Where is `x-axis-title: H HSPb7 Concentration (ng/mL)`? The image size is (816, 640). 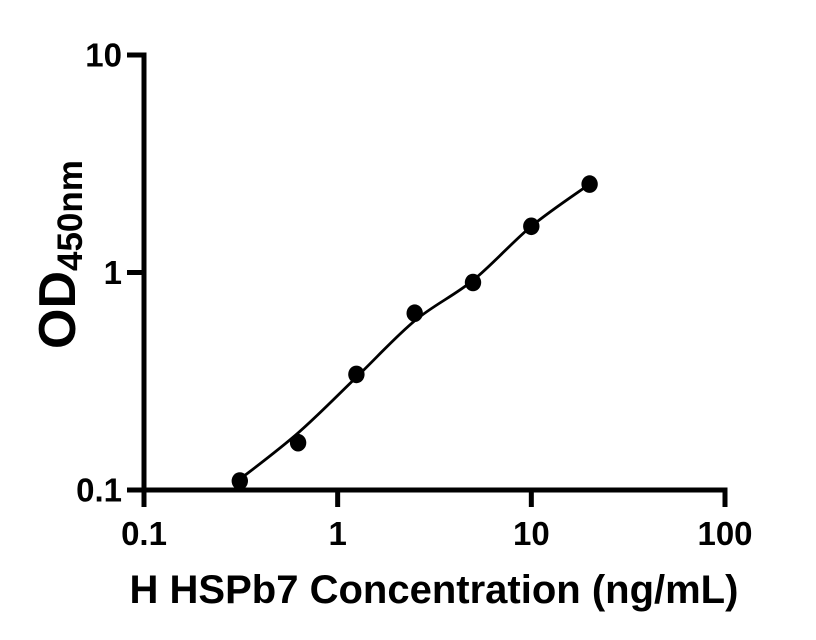 x-axis-title: H HSPb7 Concentration (ng/mL) is located at coordinates (434, 590).